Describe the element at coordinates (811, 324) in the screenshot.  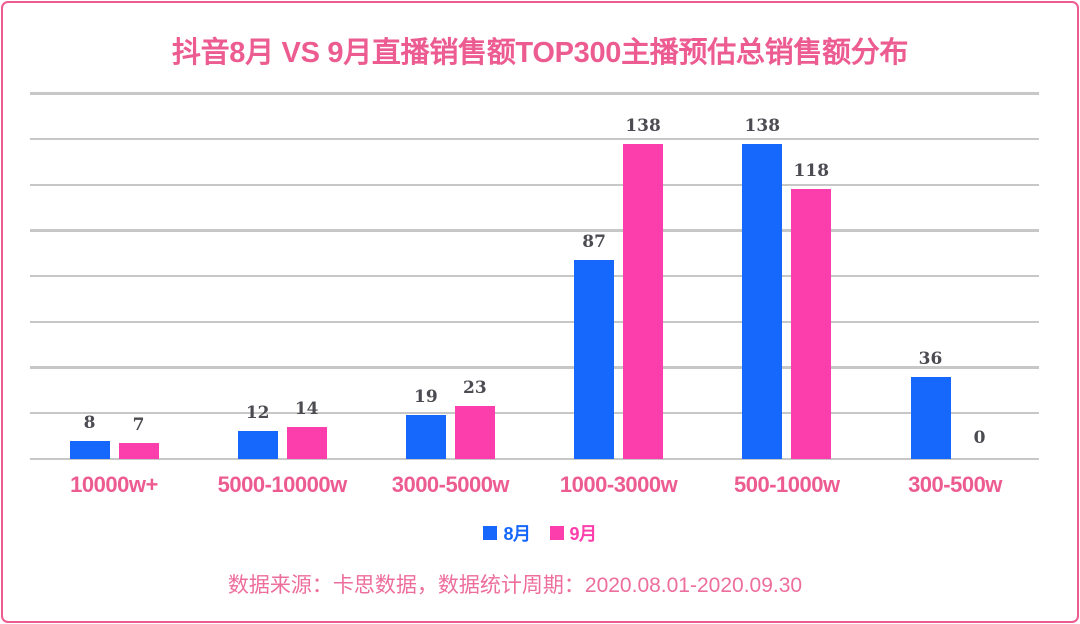
I see `bar-9月-500-1000w` at that location.